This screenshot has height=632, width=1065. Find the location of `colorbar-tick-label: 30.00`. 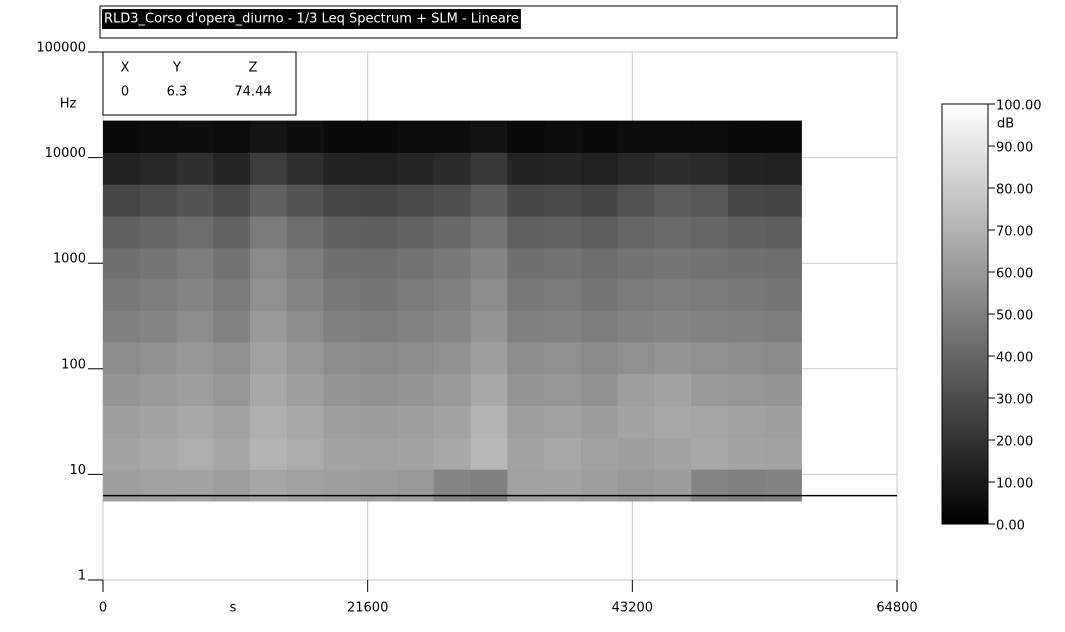

colorbar-tick-label: 30.00 is located at coordinates (1014, 400).